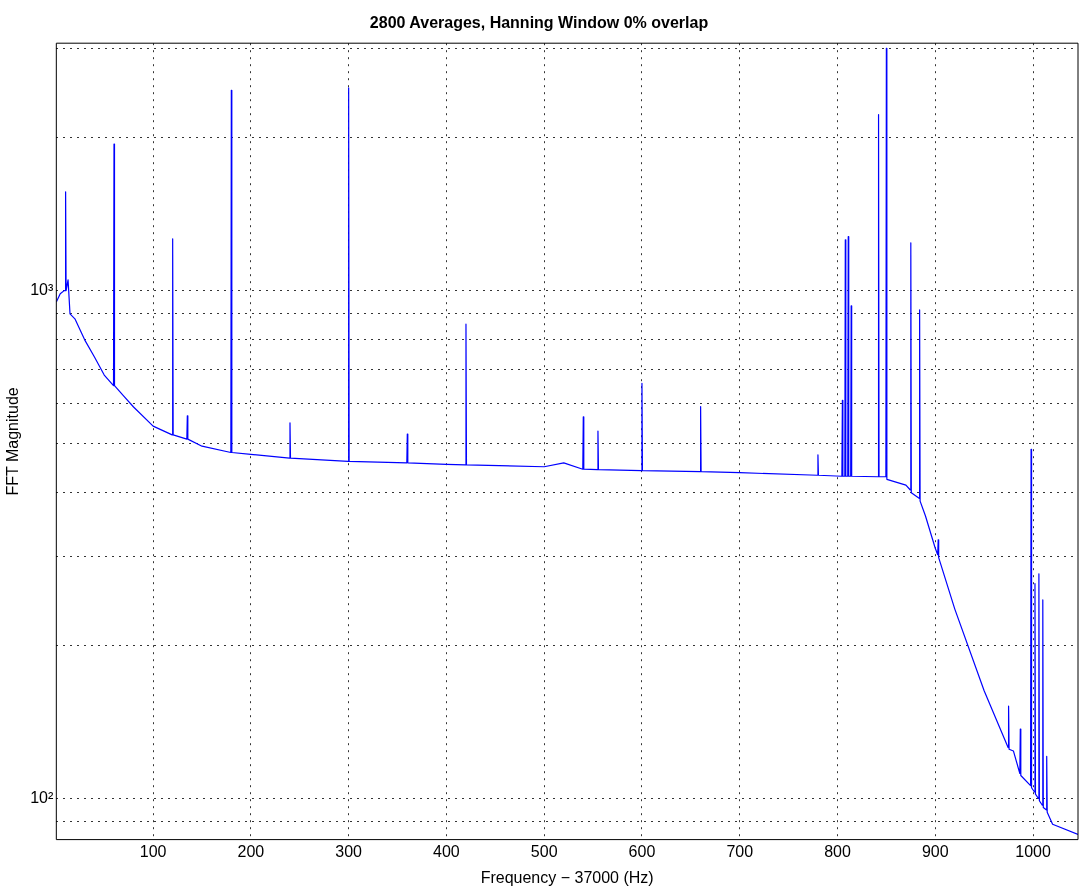  What do you see at coordinates (13, 441) in the screenshot?
I see `y-axis-title: FFT Magnitude` at bounding box center [13, 441].